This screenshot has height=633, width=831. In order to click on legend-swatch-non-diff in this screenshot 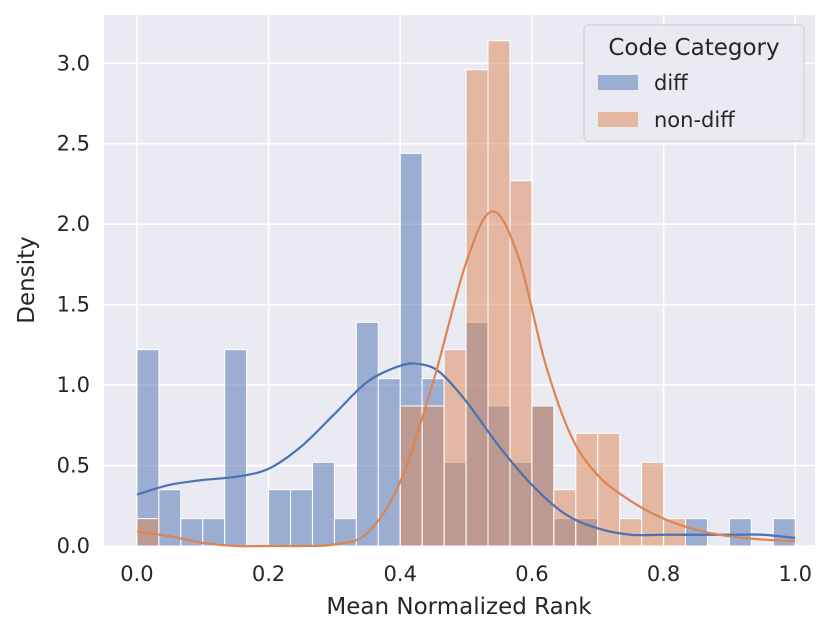, I will do `click(618, 119)`.